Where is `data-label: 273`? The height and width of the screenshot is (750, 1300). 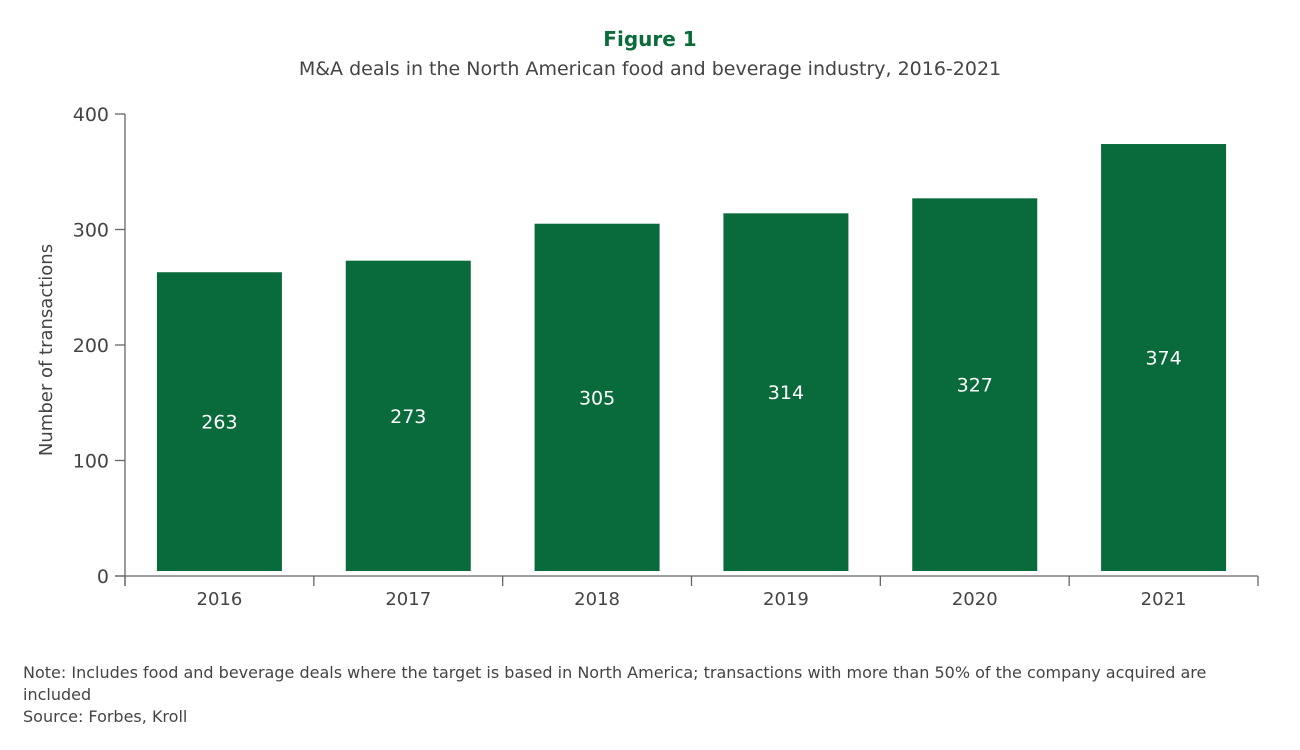 data-label: 273 is located at coordinates (408, 417).